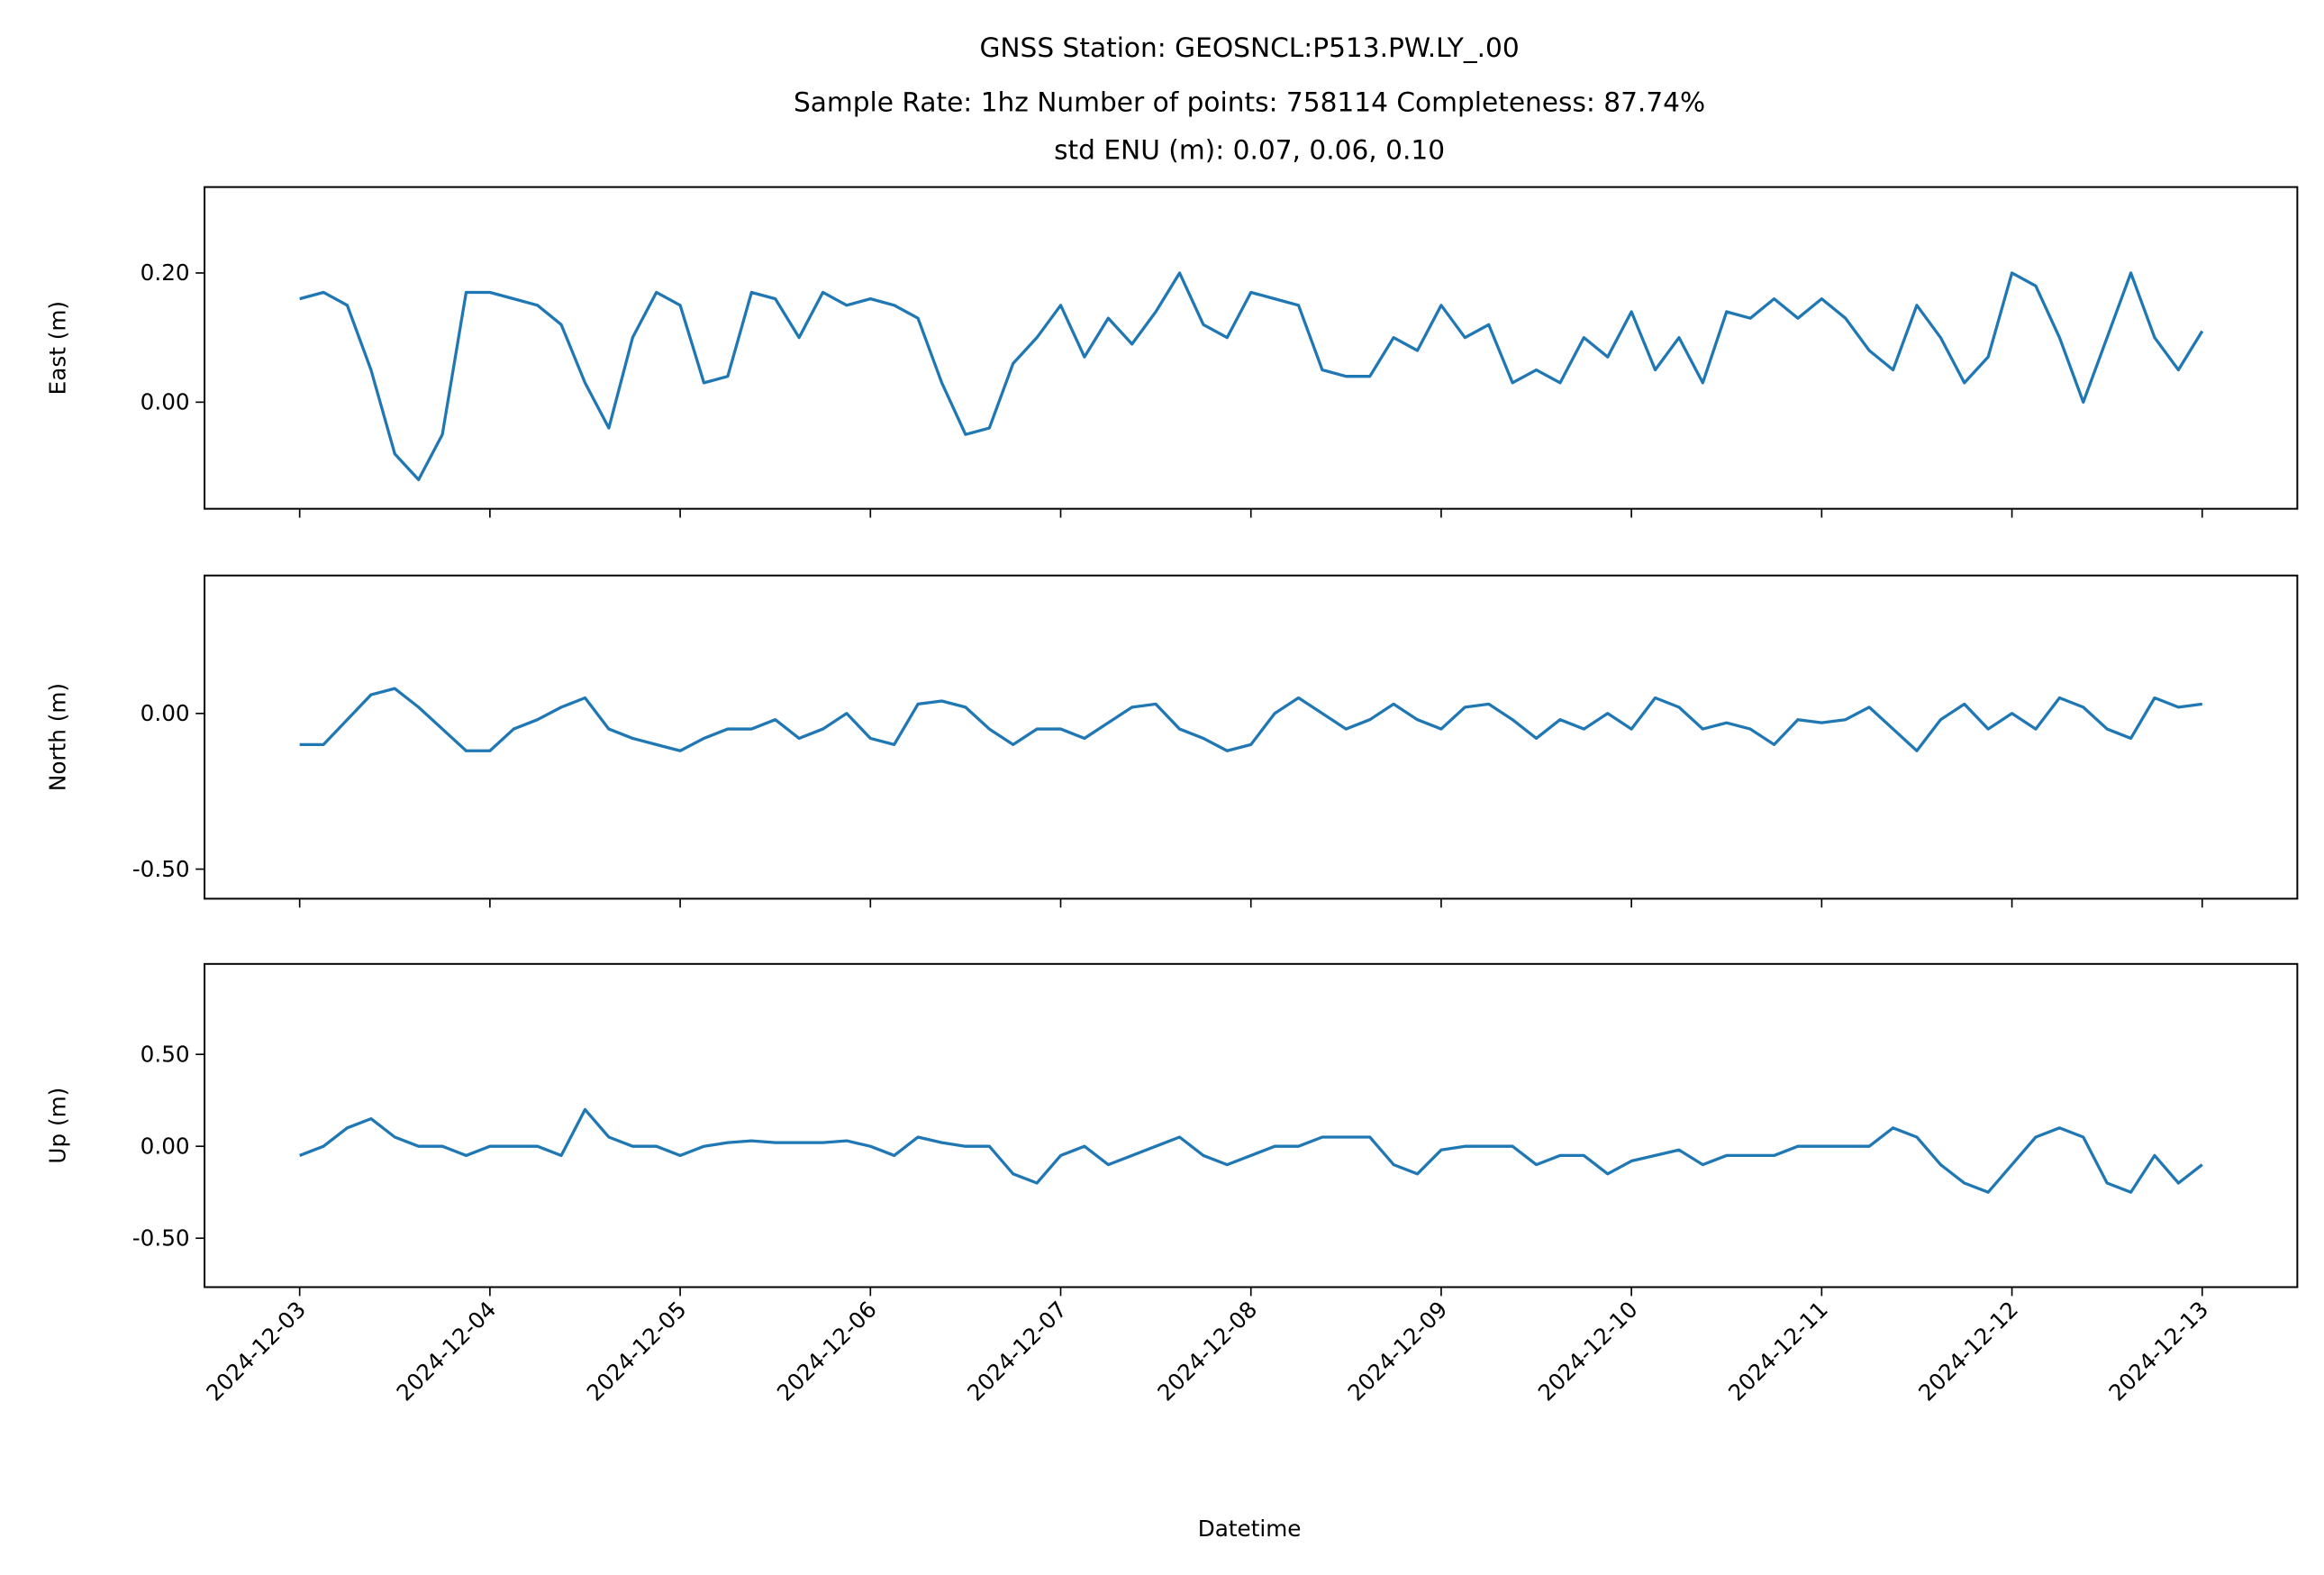 This screenshot has height=1575, width=2324. I want to click on y-axis-label: Up (m), so click(57, 1126).